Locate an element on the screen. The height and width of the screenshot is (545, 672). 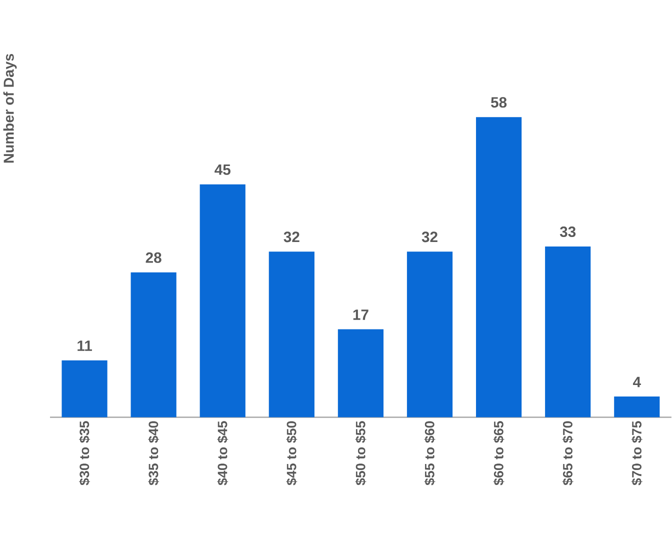
x-tick-label: $45 to $50 is located at coordinates (292, 453).